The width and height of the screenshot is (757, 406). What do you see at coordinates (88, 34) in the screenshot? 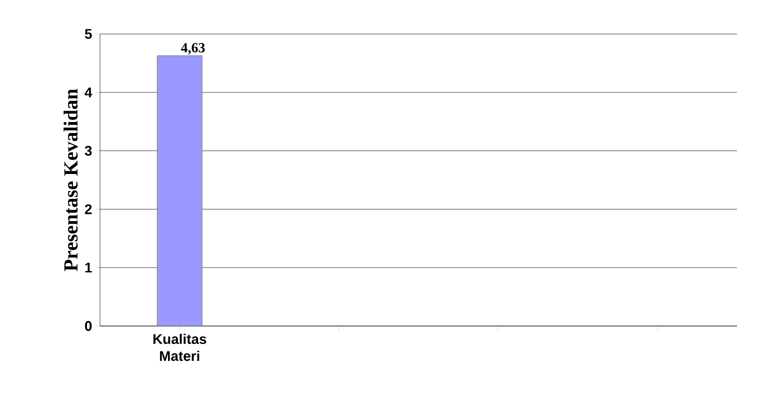
I see `y-tick-label: 5` at bounding box center [88, 34].